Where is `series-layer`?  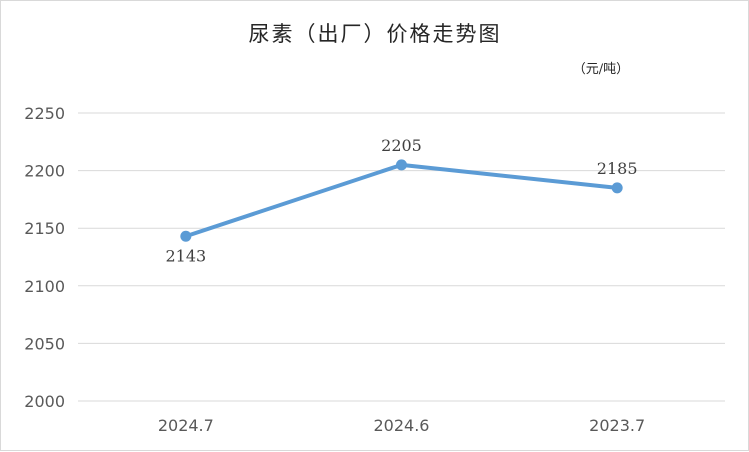
series-layer is located at coordinates (401, 200).